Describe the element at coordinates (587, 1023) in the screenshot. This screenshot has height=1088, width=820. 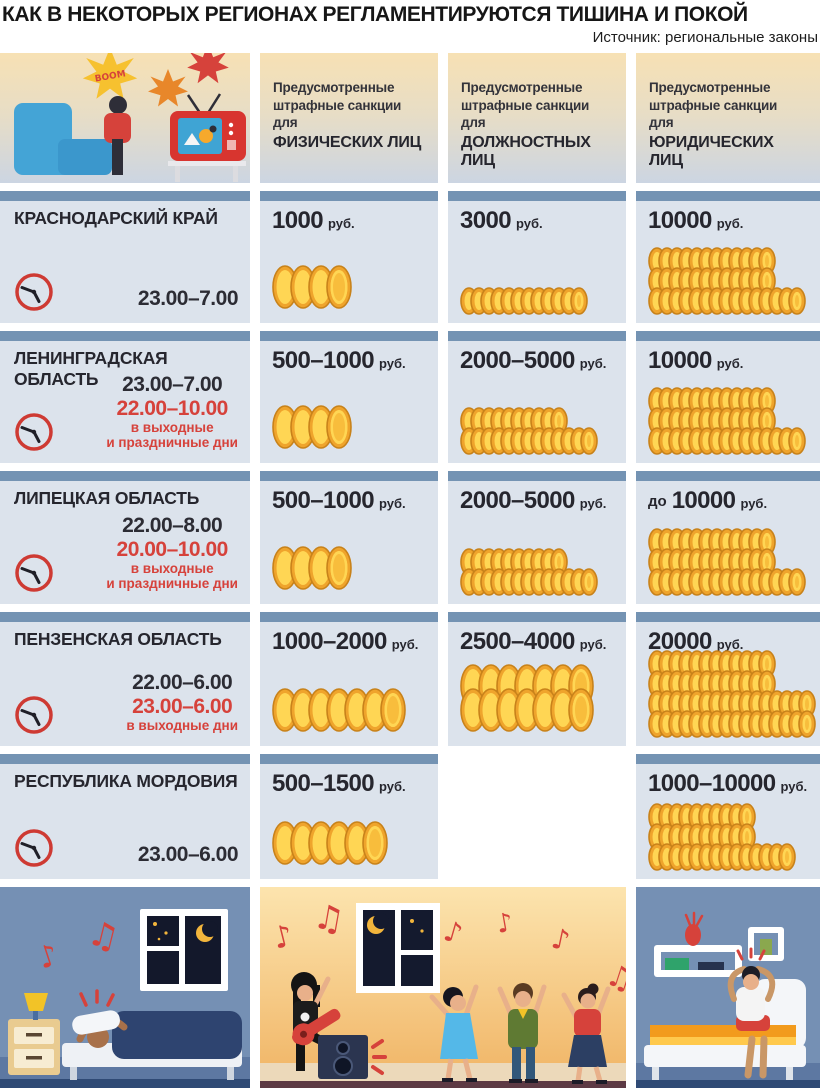
I see `red-top` at that location.